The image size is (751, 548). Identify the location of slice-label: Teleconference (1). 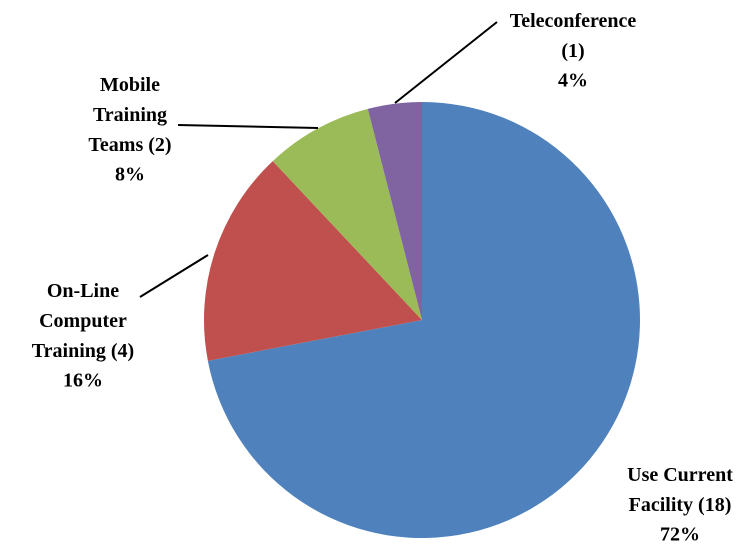
(573, 36).